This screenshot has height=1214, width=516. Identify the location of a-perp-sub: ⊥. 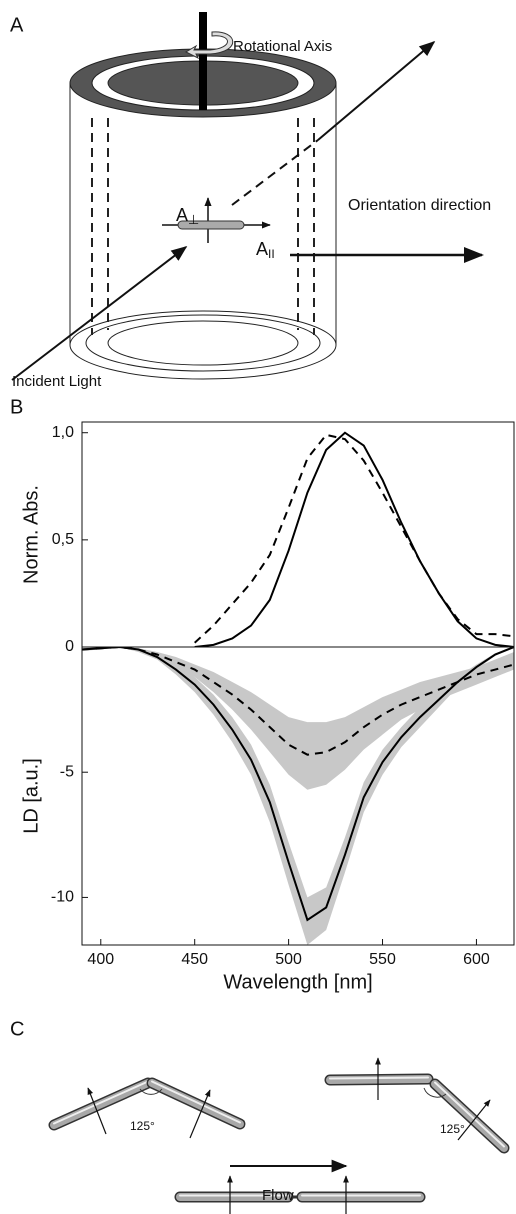
(193, 219).